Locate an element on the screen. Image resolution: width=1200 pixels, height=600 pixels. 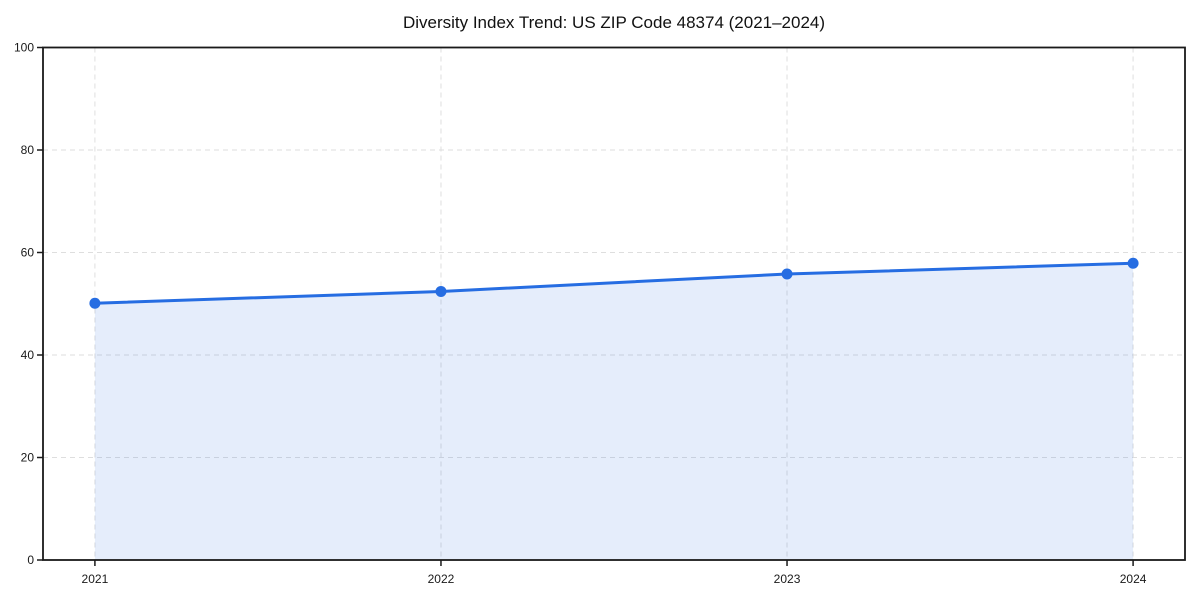
data-point-2022 is located at coordinates (441, 291).